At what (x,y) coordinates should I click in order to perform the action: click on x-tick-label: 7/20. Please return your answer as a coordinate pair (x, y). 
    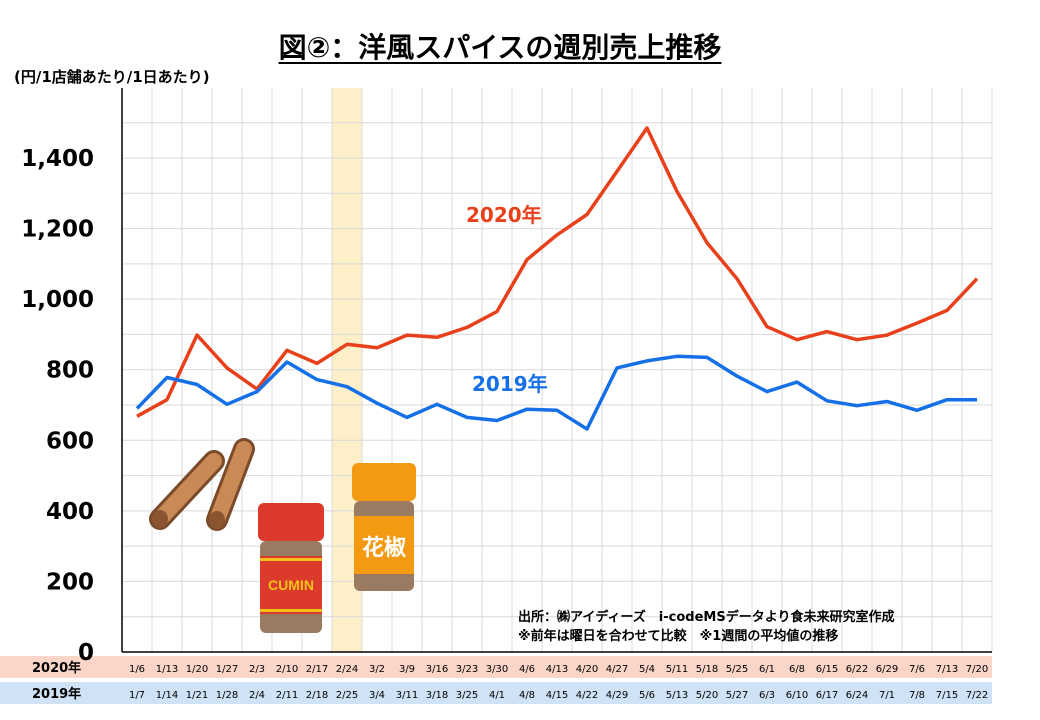
    Looking at the image, I should click on (977, 669).